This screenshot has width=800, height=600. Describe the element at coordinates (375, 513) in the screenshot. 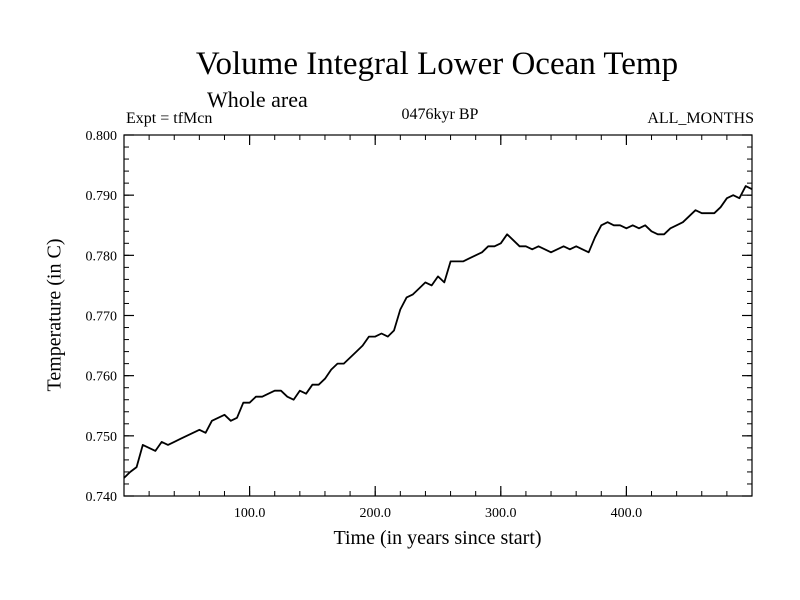

I see `x-tick-label: 200.0` at that location.